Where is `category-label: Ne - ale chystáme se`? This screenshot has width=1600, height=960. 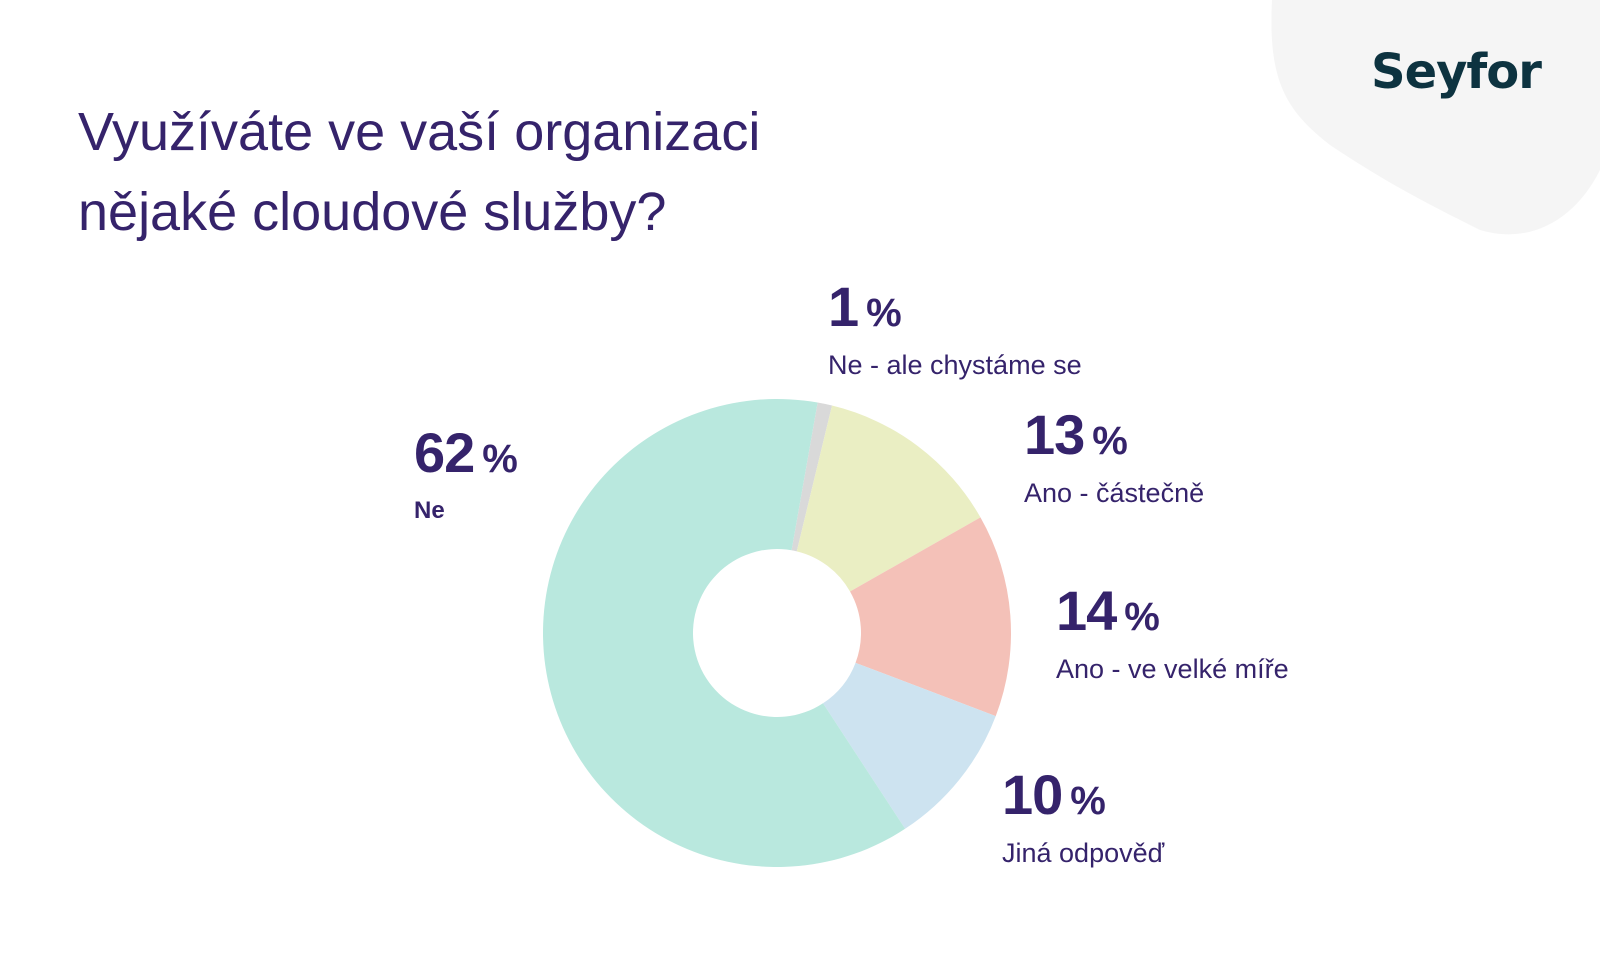 category-label: Ne - ale chystáme se is located at coordinates (955, 365).